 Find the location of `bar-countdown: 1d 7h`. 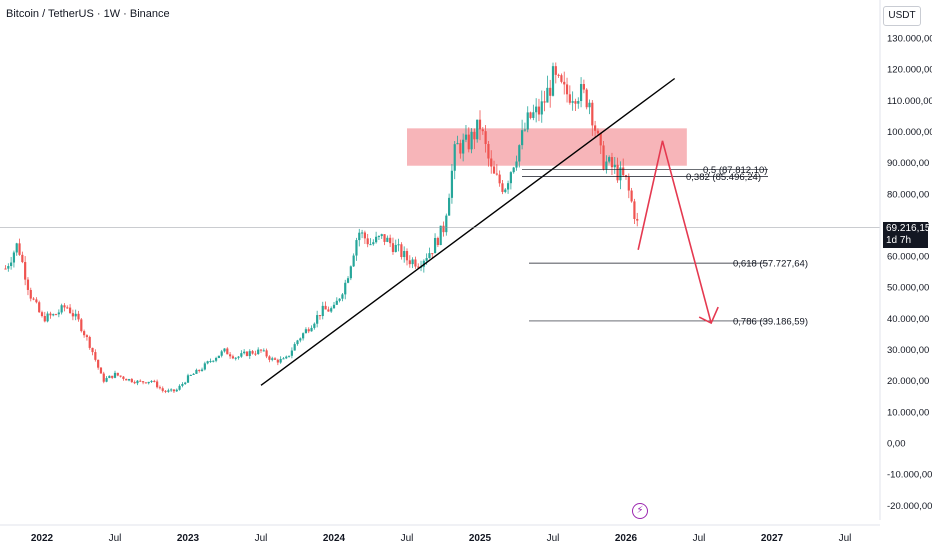

bar-countdown: 1d 7h is located at coordinates (899, 240).